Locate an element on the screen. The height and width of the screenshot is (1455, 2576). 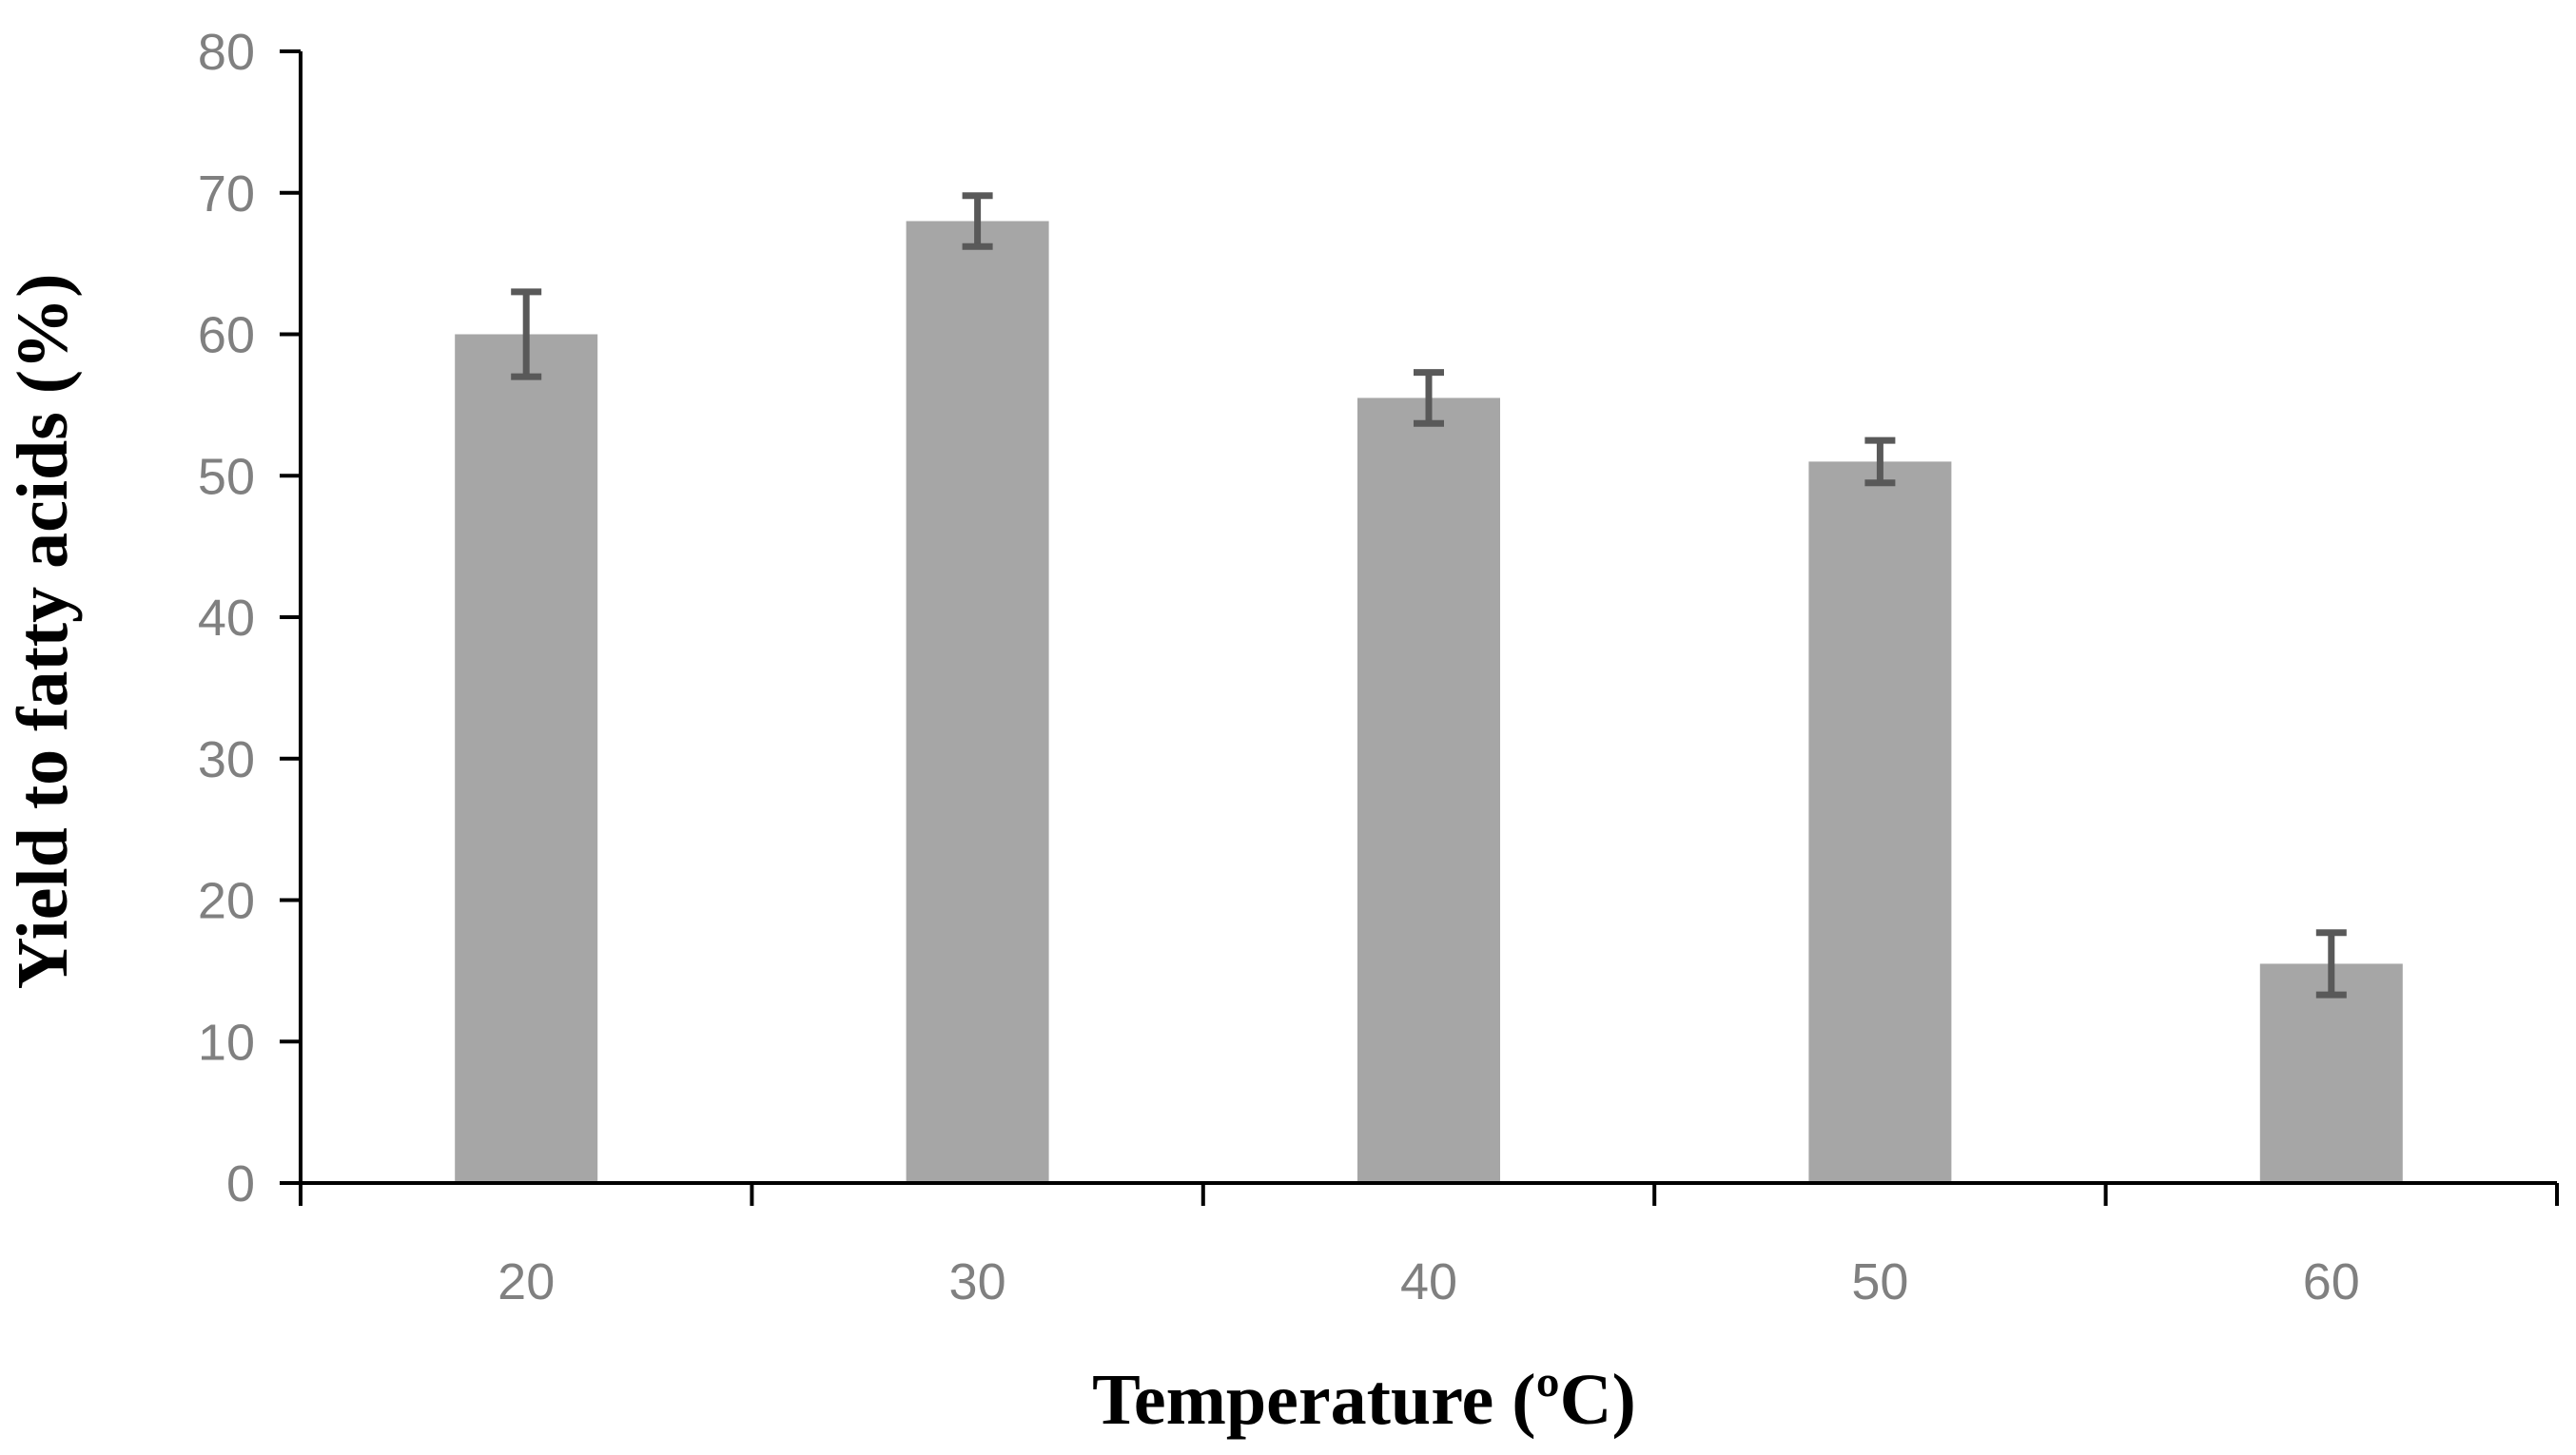
x-tick-label: 60 is located at coordinates (2332, 1281).